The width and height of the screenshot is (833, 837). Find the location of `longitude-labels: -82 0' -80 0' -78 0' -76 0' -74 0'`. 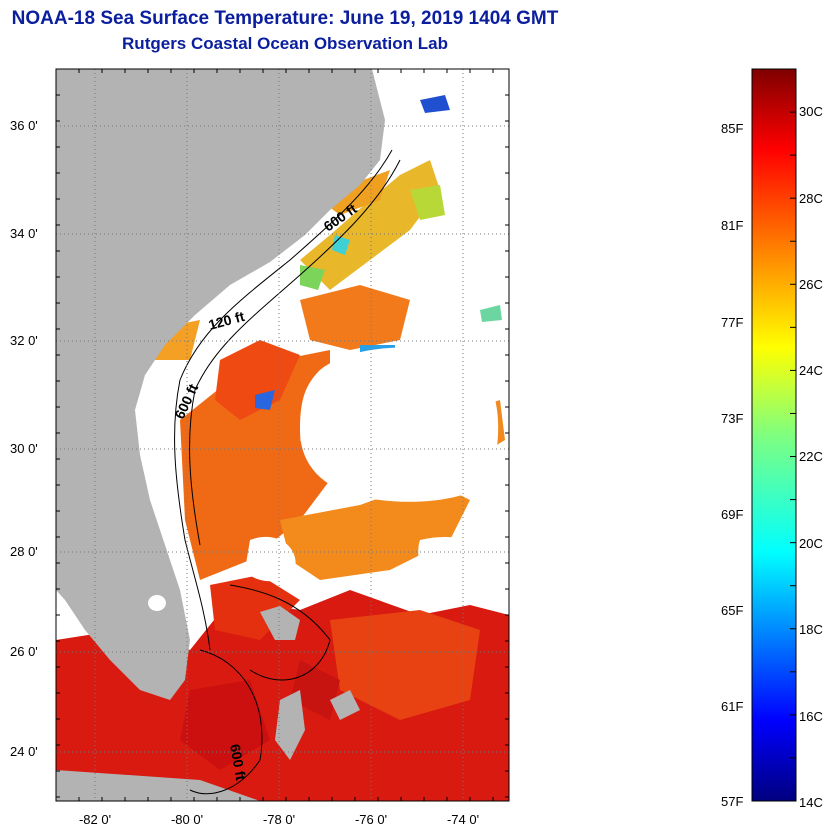

longitude-labels: -82 0' -80 0' -78 0' -76 0' -74 0' is located at coordinates (279, 819).